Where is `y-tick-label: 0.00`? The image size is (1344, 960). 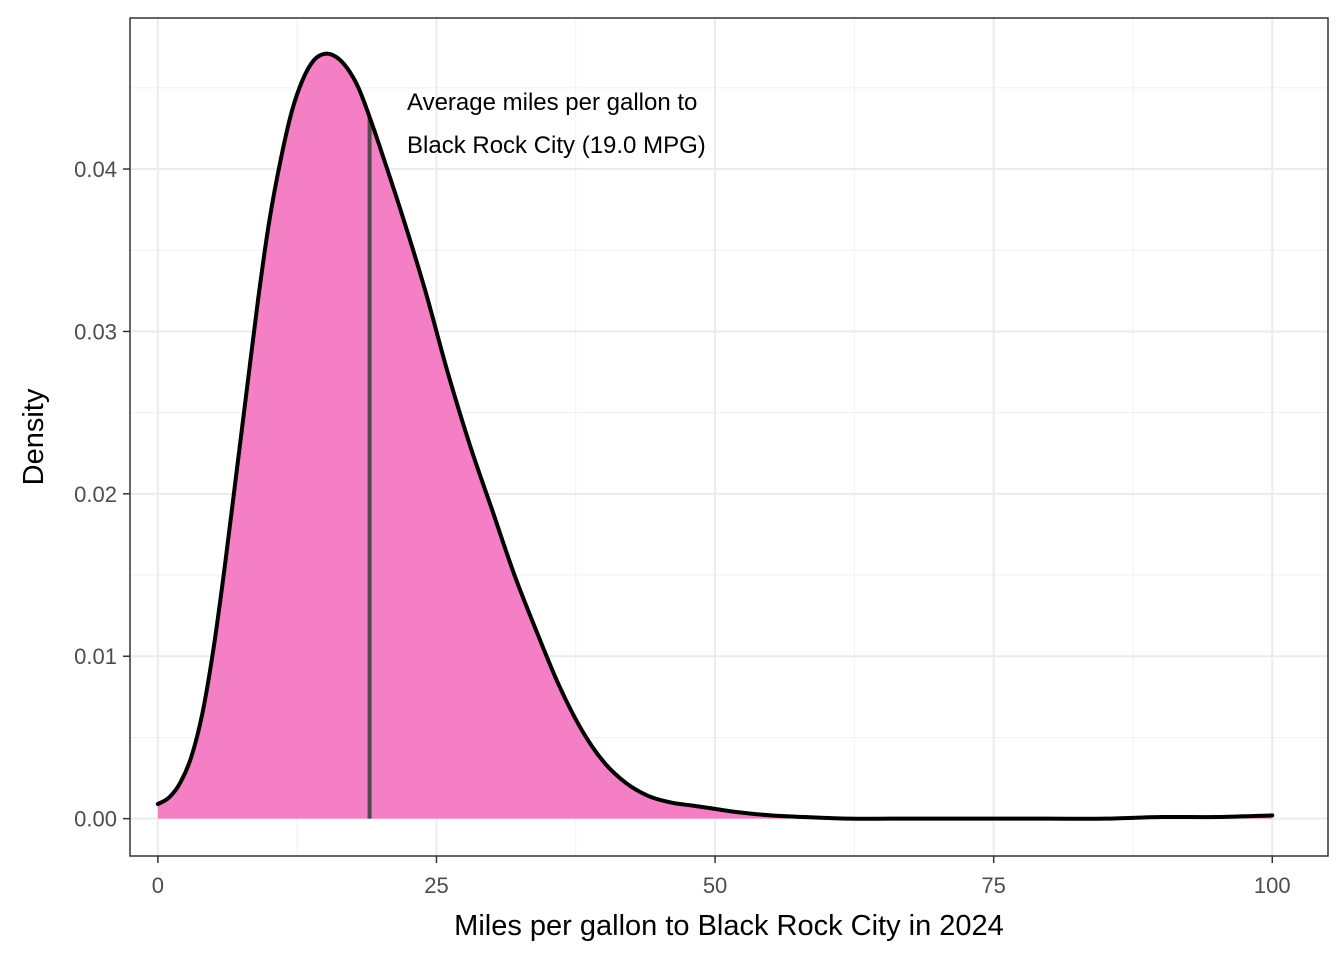 y-tick-label: 0.00 is located at coordinates (95, 819).